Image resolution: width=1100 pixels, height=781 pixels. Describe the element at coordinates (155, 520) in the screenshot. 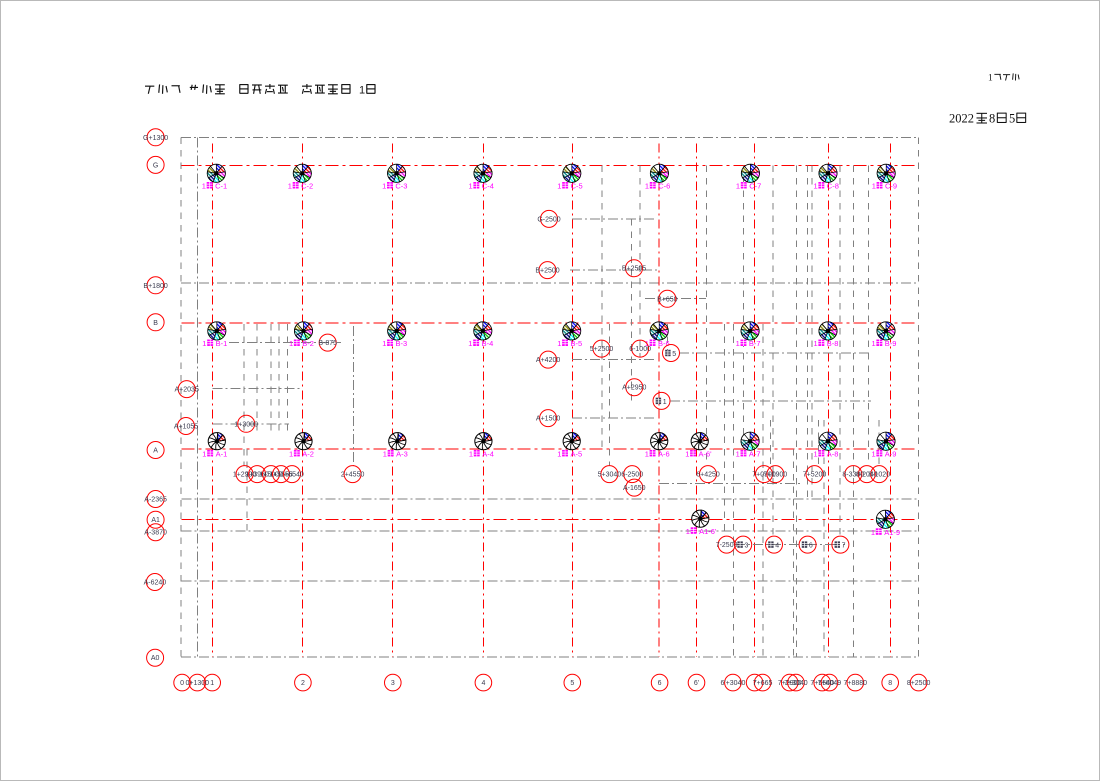

I see `svg-text: A1` at that location.